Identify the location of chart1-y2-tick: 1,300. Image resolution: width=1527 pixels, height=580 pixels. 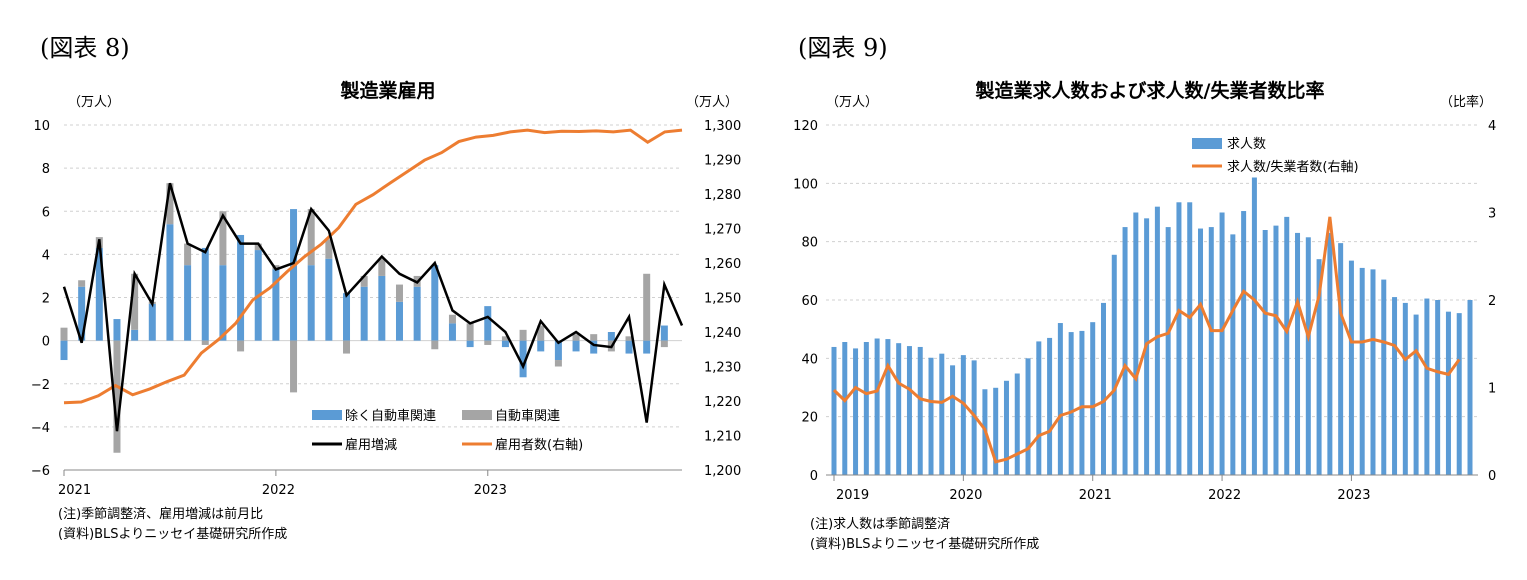
(722, 126).